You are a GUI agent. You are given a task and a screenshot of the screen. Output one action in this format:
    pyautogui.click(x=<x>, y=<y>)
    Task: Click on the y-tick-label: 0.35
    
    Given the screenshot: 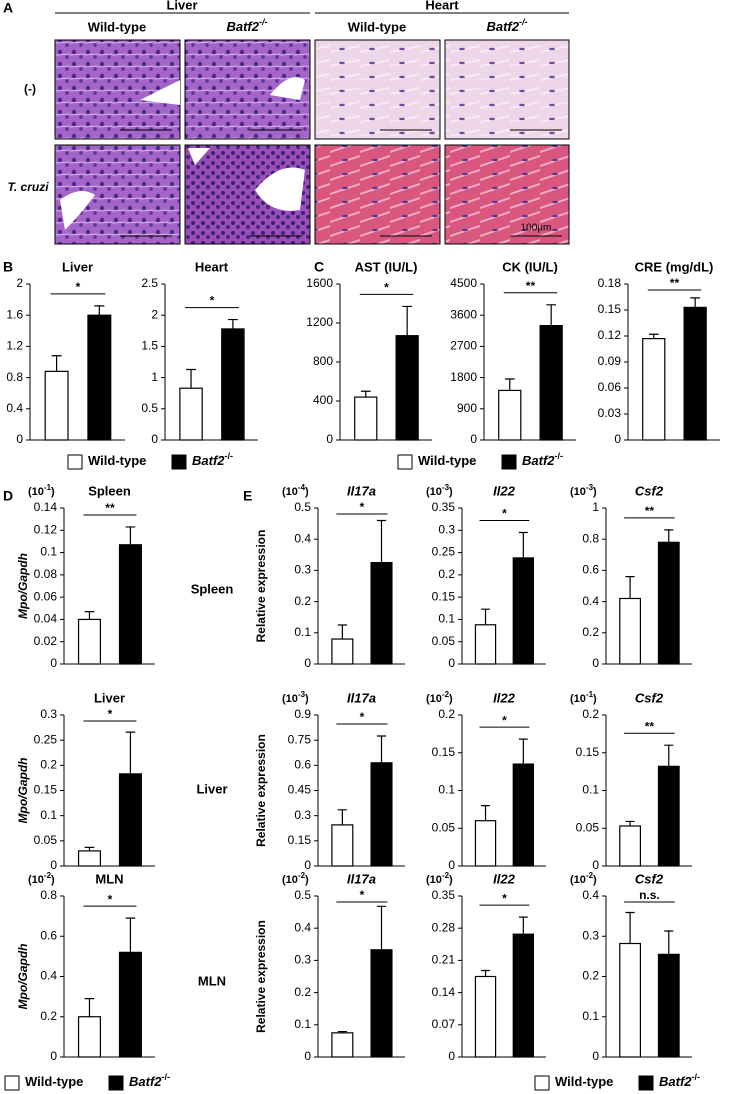 What is the action you would take?
    pyautogui.click(x=444, y=895)
    